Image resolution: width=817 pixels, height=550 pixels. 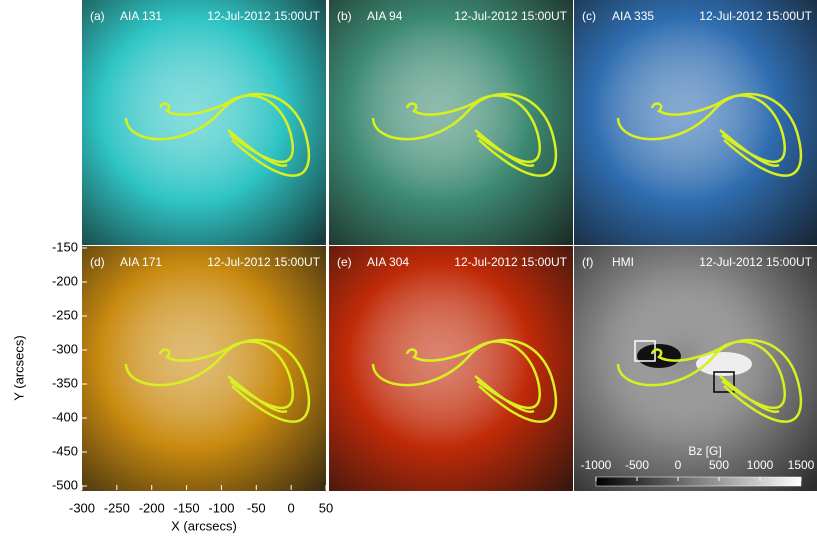 I want to click on panel-label: (f), so click(x=587, y=262).